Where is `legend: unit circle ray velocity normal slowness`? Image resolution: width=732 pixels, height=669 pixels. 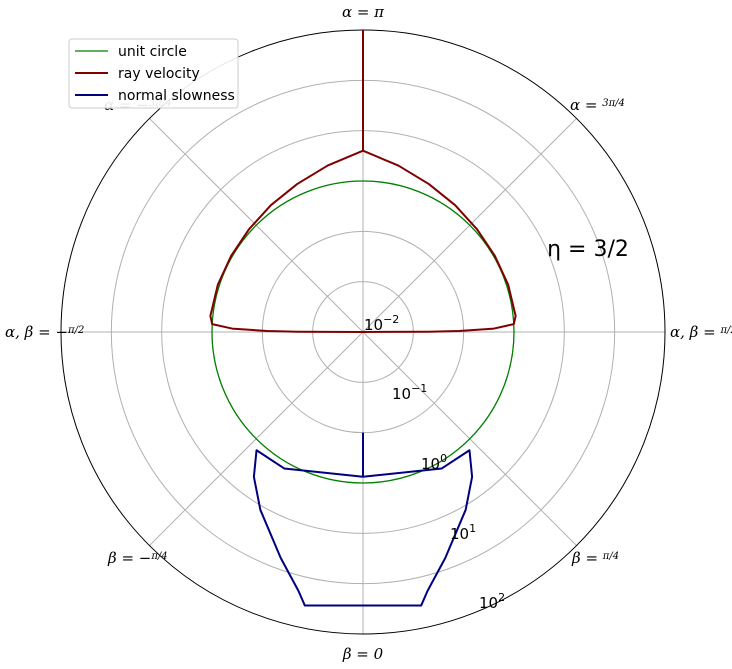 legend: unit circle ray velocity normal slowness is located at coordinates (153, 73).